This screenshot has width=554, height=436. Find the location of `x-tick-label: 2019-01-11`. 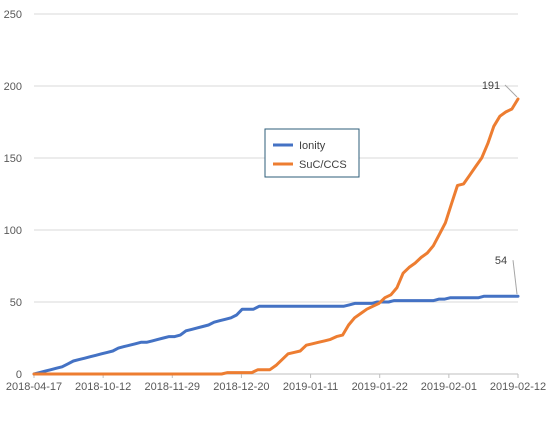

x-tick-label: 2019-01-11 is located at coordinates (310, 387).